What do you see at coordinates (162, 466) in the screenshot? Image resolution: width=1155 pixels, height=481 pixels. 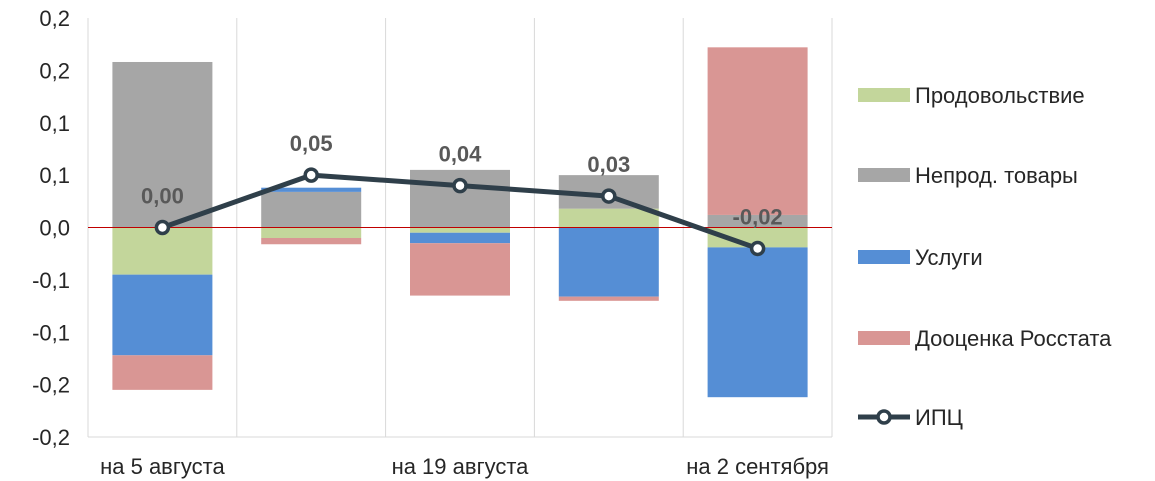 I see `x-tick-label: на 5 августа` at bounding box center [162, 466].